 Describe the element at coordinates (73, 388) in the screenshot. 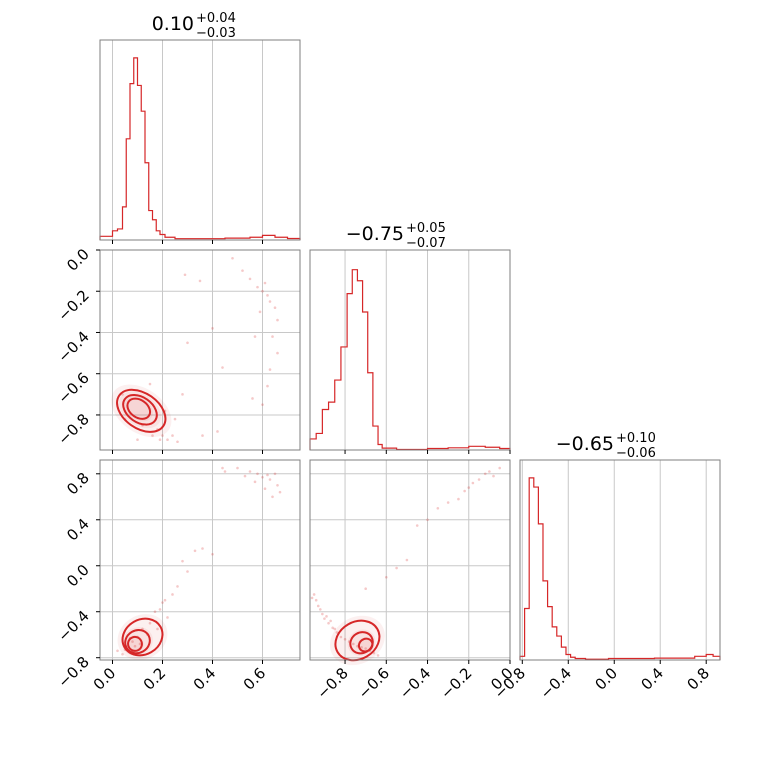

I see `scatter-21-ytick-label-1: −0.6` at that location.